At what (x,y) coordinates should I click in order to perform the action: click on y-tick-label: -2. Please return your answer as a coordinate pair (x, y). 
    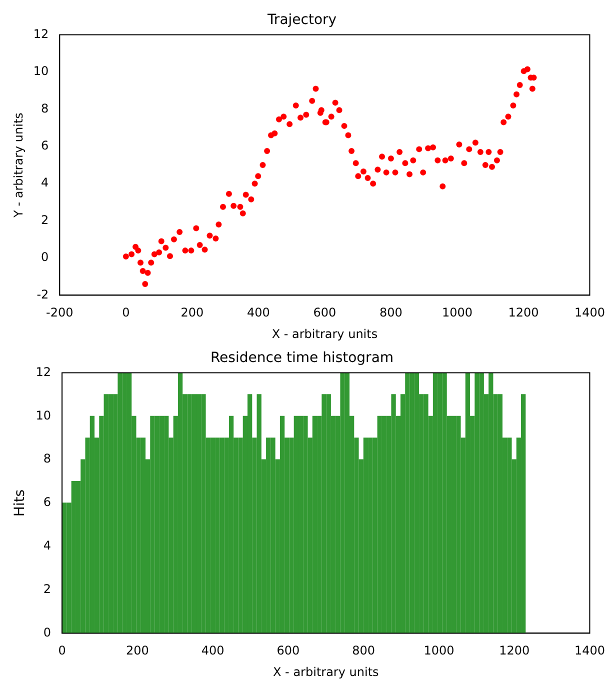
    Looking at the image, I should click on (42, 294).